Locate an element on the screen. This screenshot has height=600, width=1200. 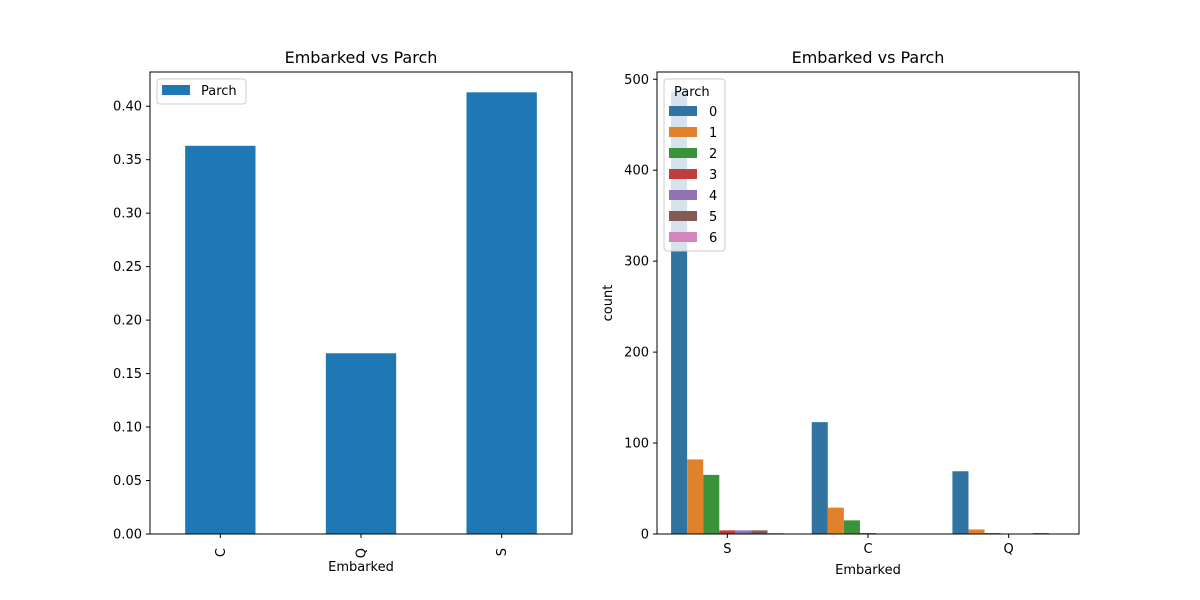
right-legend-label: 4 is located at coordinates (713, 196).